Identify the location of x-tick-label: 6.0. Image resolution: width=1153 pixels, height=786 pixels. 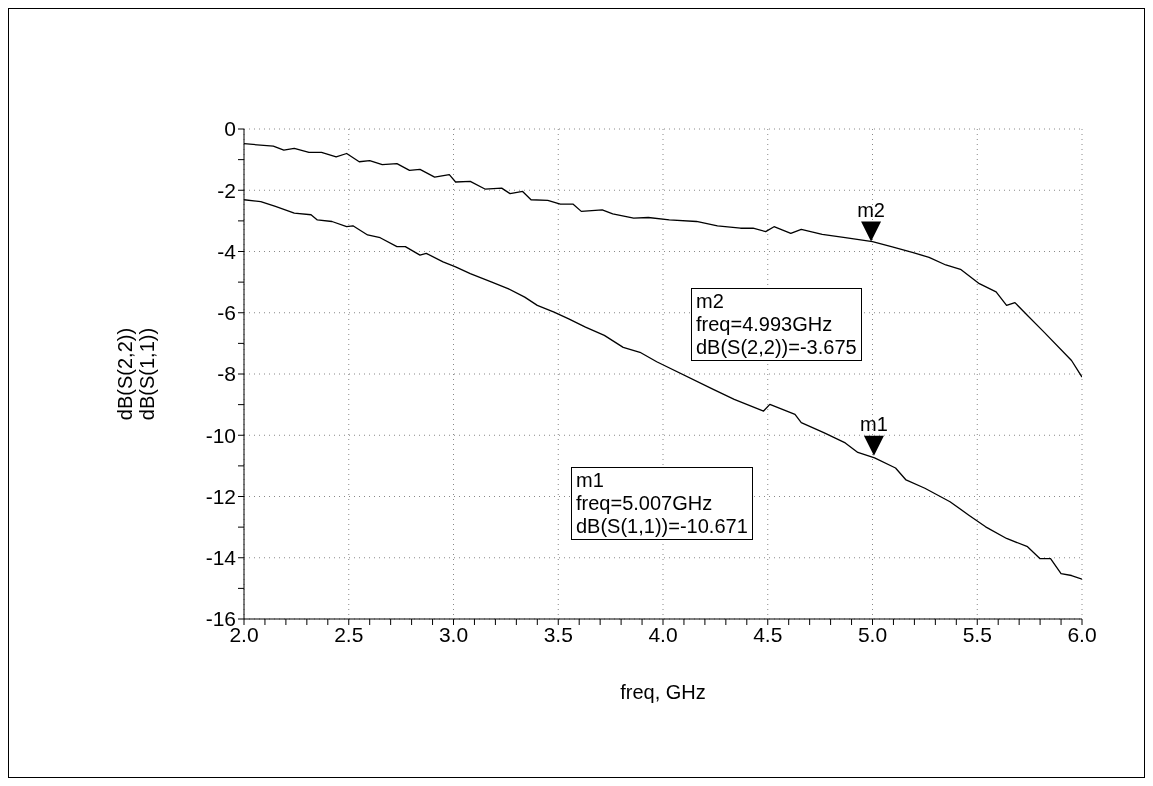
(1082, 634).